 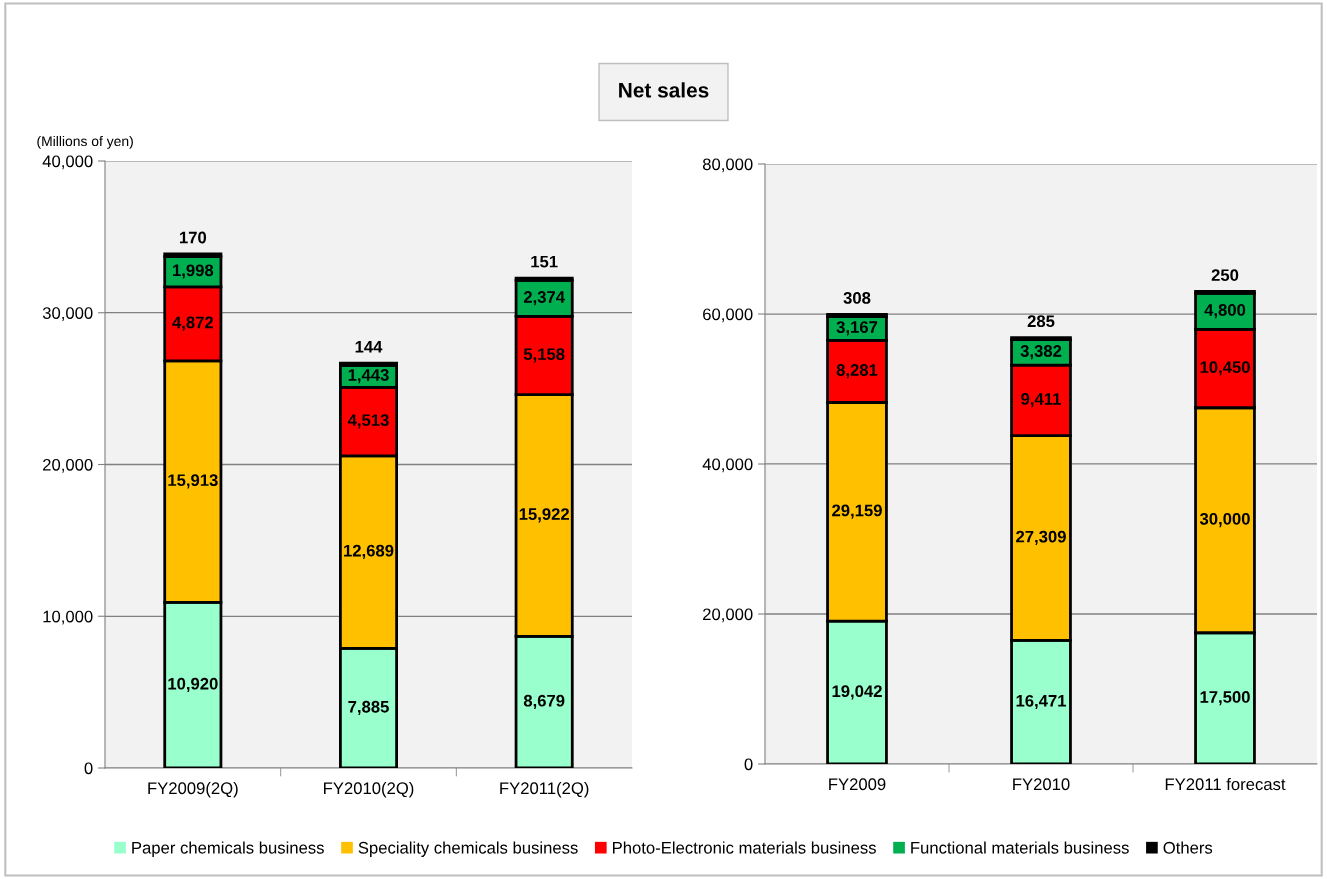 I want to click on data-label: 17,500, so click(x=1225, y=698).